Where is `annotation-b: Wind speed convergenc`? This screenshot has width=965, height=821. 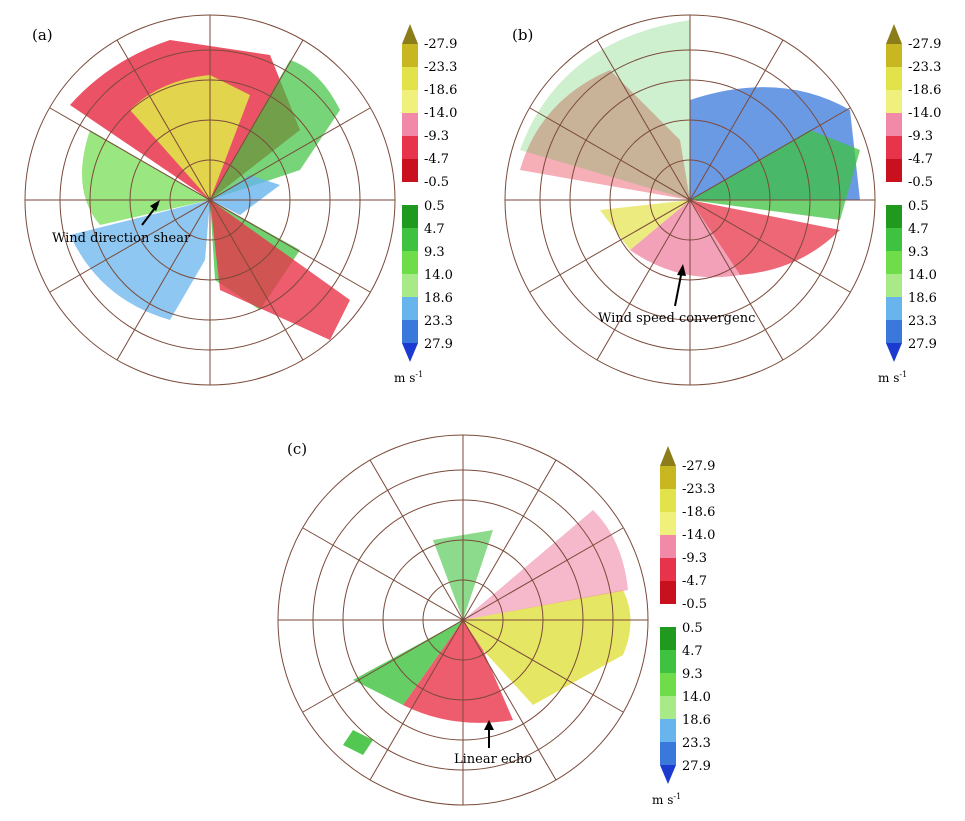 annotation-b: Wind speed convergenc is located at coordinates (677, 318).